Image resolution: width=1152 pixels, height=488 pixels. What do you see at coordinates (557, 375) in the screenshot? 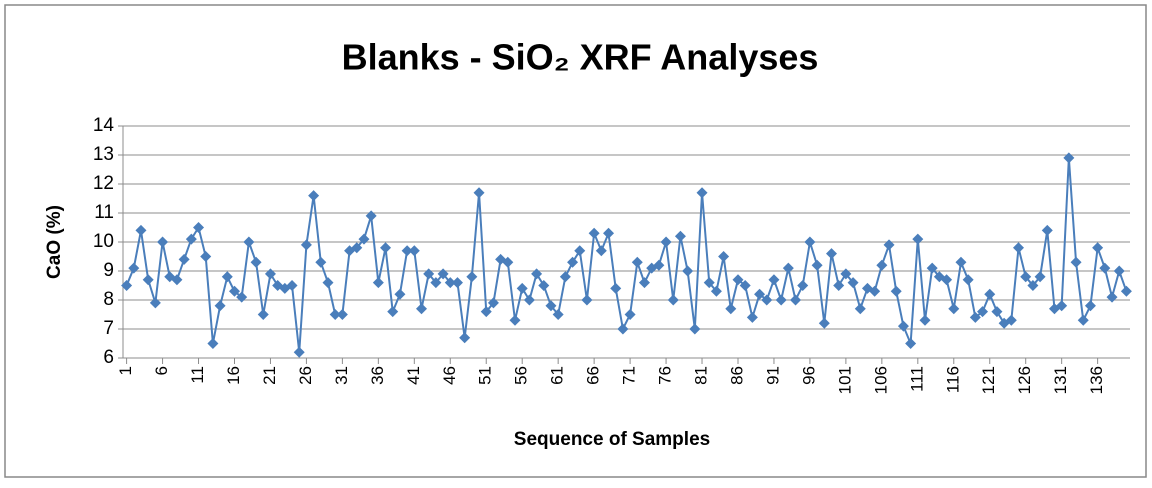
I see `x-tick-label: 61` at bounding box center [557, 375].